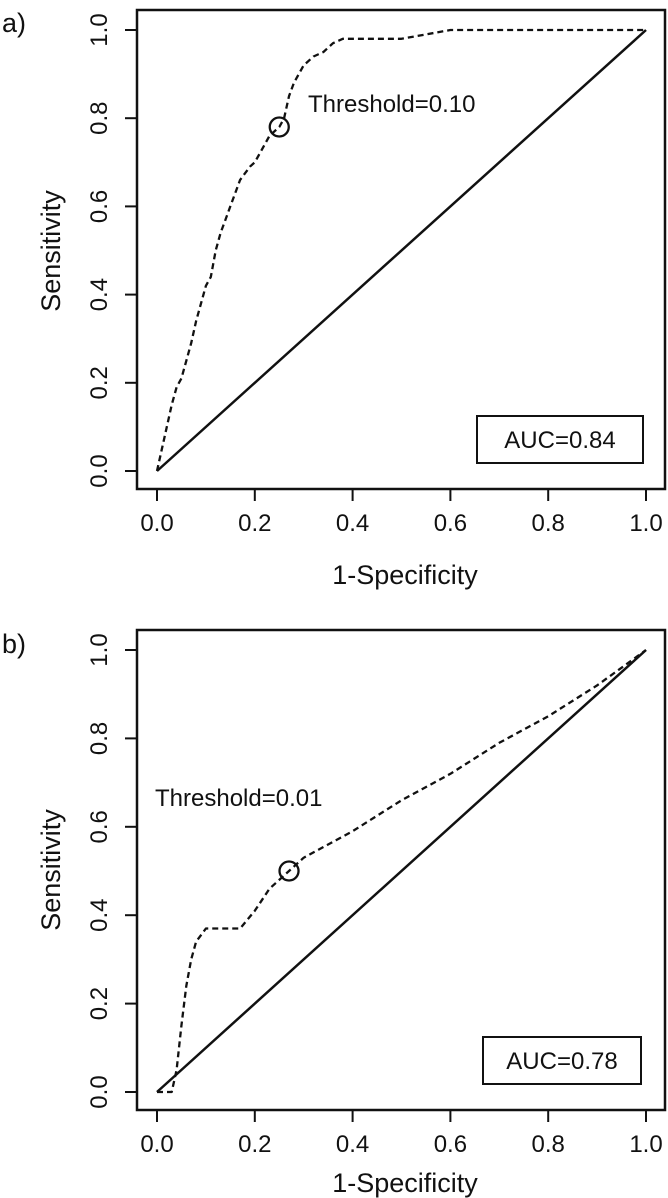 The width and height of the screenshot is (668, 1198). I want to click on panel-a-auc-box, so click(560, 439).